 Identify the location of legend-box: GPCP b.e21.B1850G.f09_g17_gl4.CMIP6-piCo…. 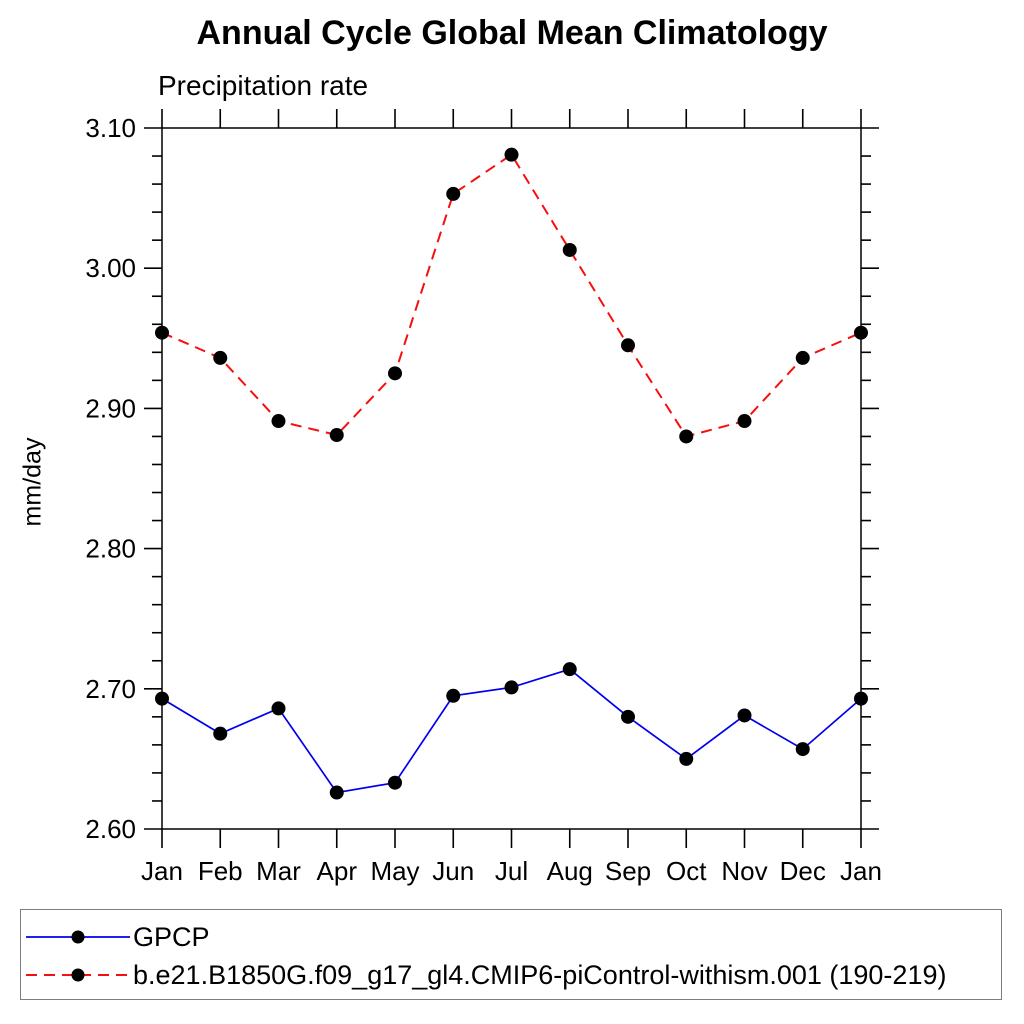
(511, 954).